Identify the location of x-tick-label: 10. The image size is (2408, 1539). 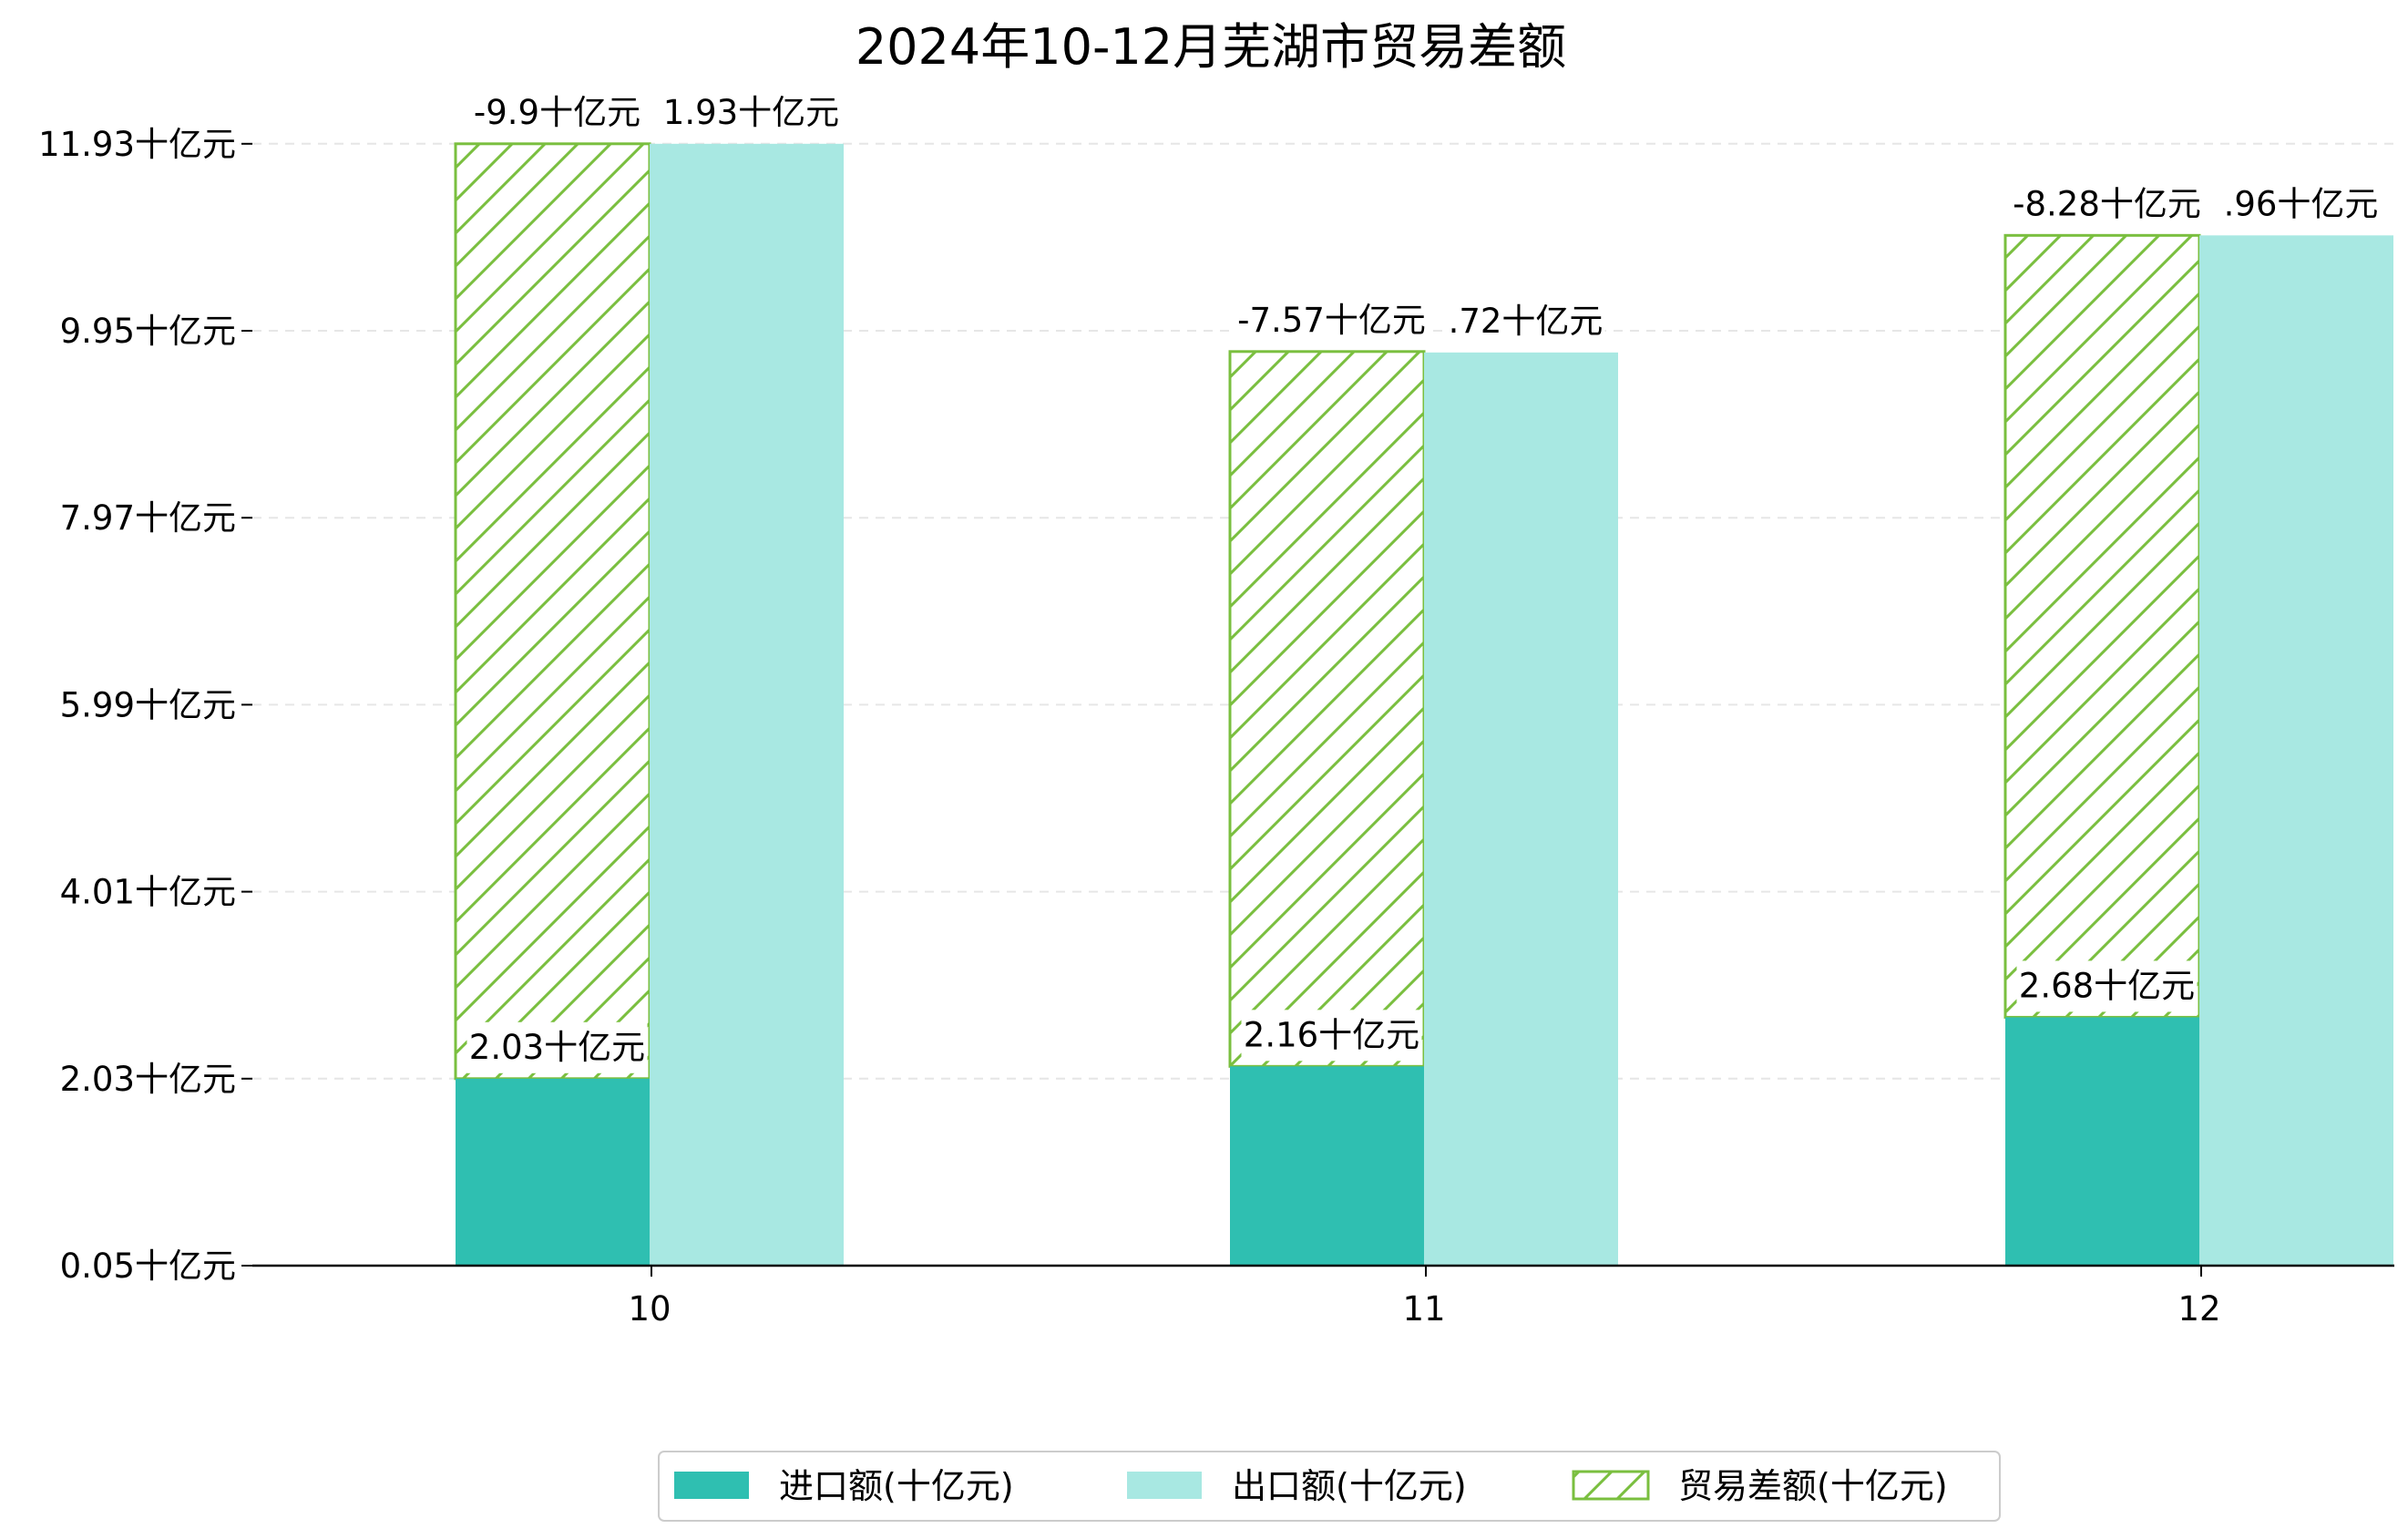
(649, 1309).